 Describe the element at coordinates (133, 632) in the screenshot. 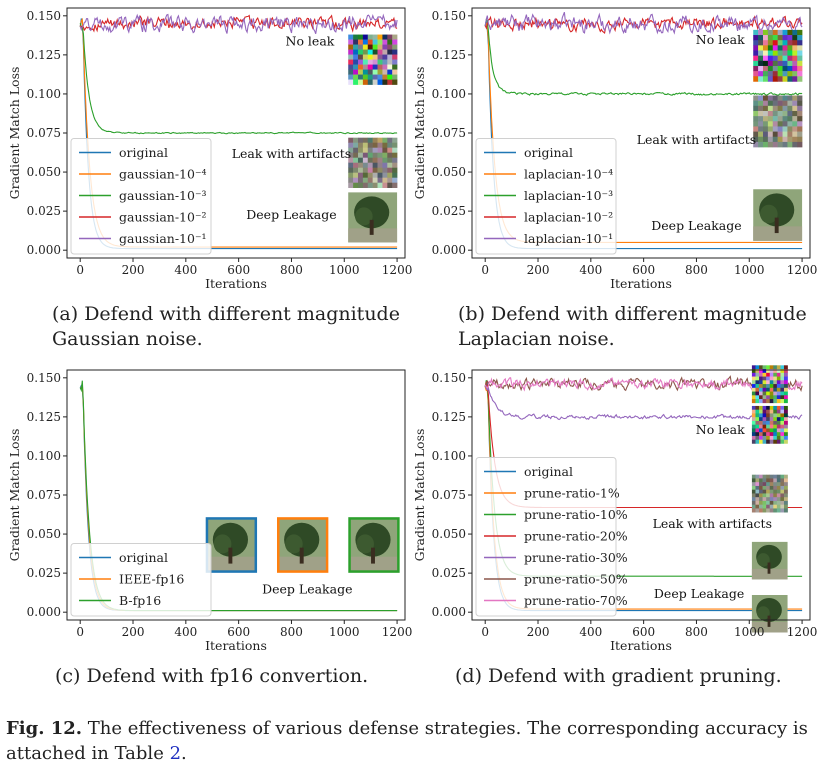

I see `x-tick-label-c-1: 200` at that location.